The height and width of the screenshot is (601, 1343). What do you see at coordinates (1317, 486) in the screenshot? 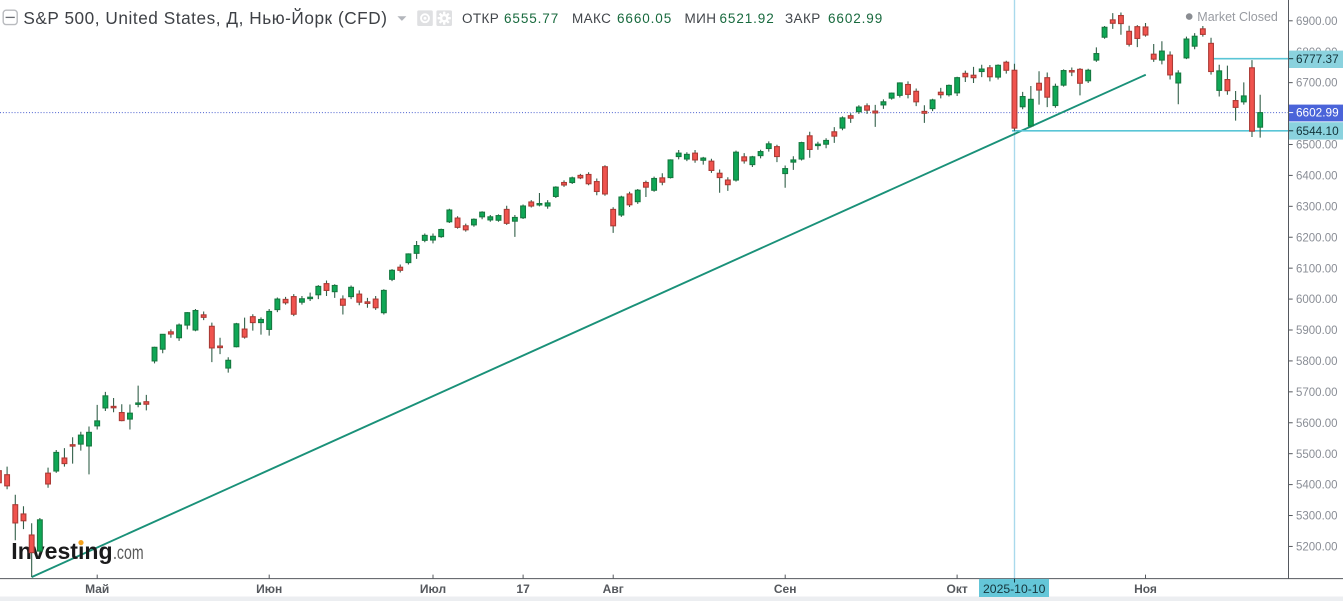
I see `svg-text: 5400.00` at bounding box center [1317, 486].